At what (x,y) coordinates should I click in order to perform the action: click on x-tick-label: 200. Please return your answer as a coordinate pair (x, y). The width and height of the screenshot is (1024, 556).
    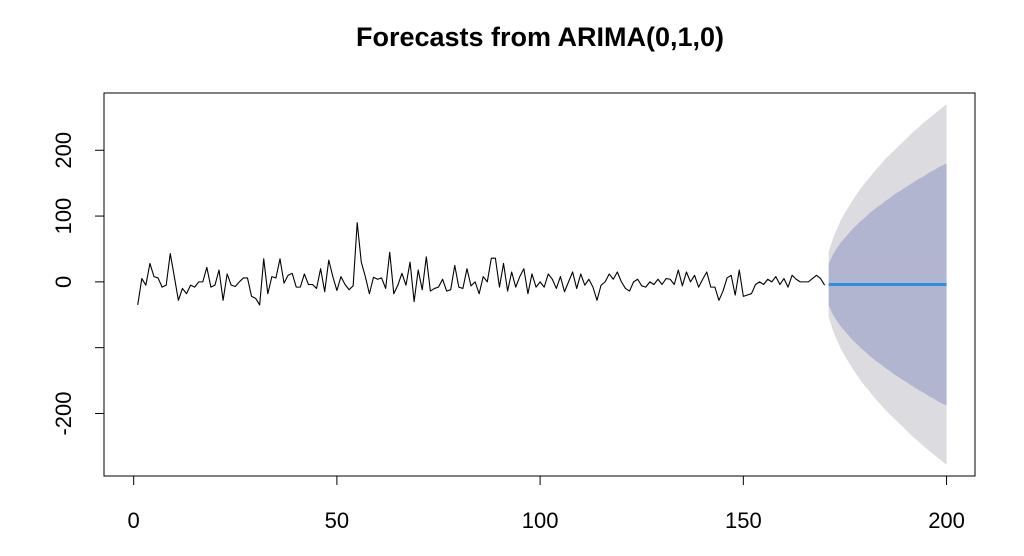
    Looking at the image, I should click on (946, 520).